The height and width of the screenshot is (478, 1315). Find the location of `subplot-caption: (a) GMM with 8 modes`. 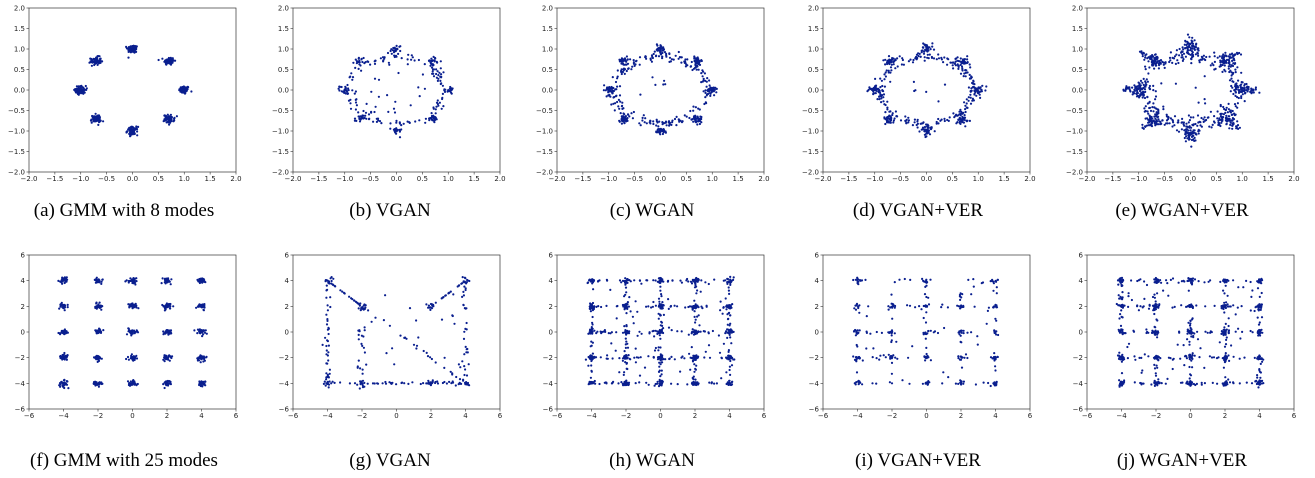

subplot-caption: (a) GMM with 8 modes is located at coordinates (124, 210).